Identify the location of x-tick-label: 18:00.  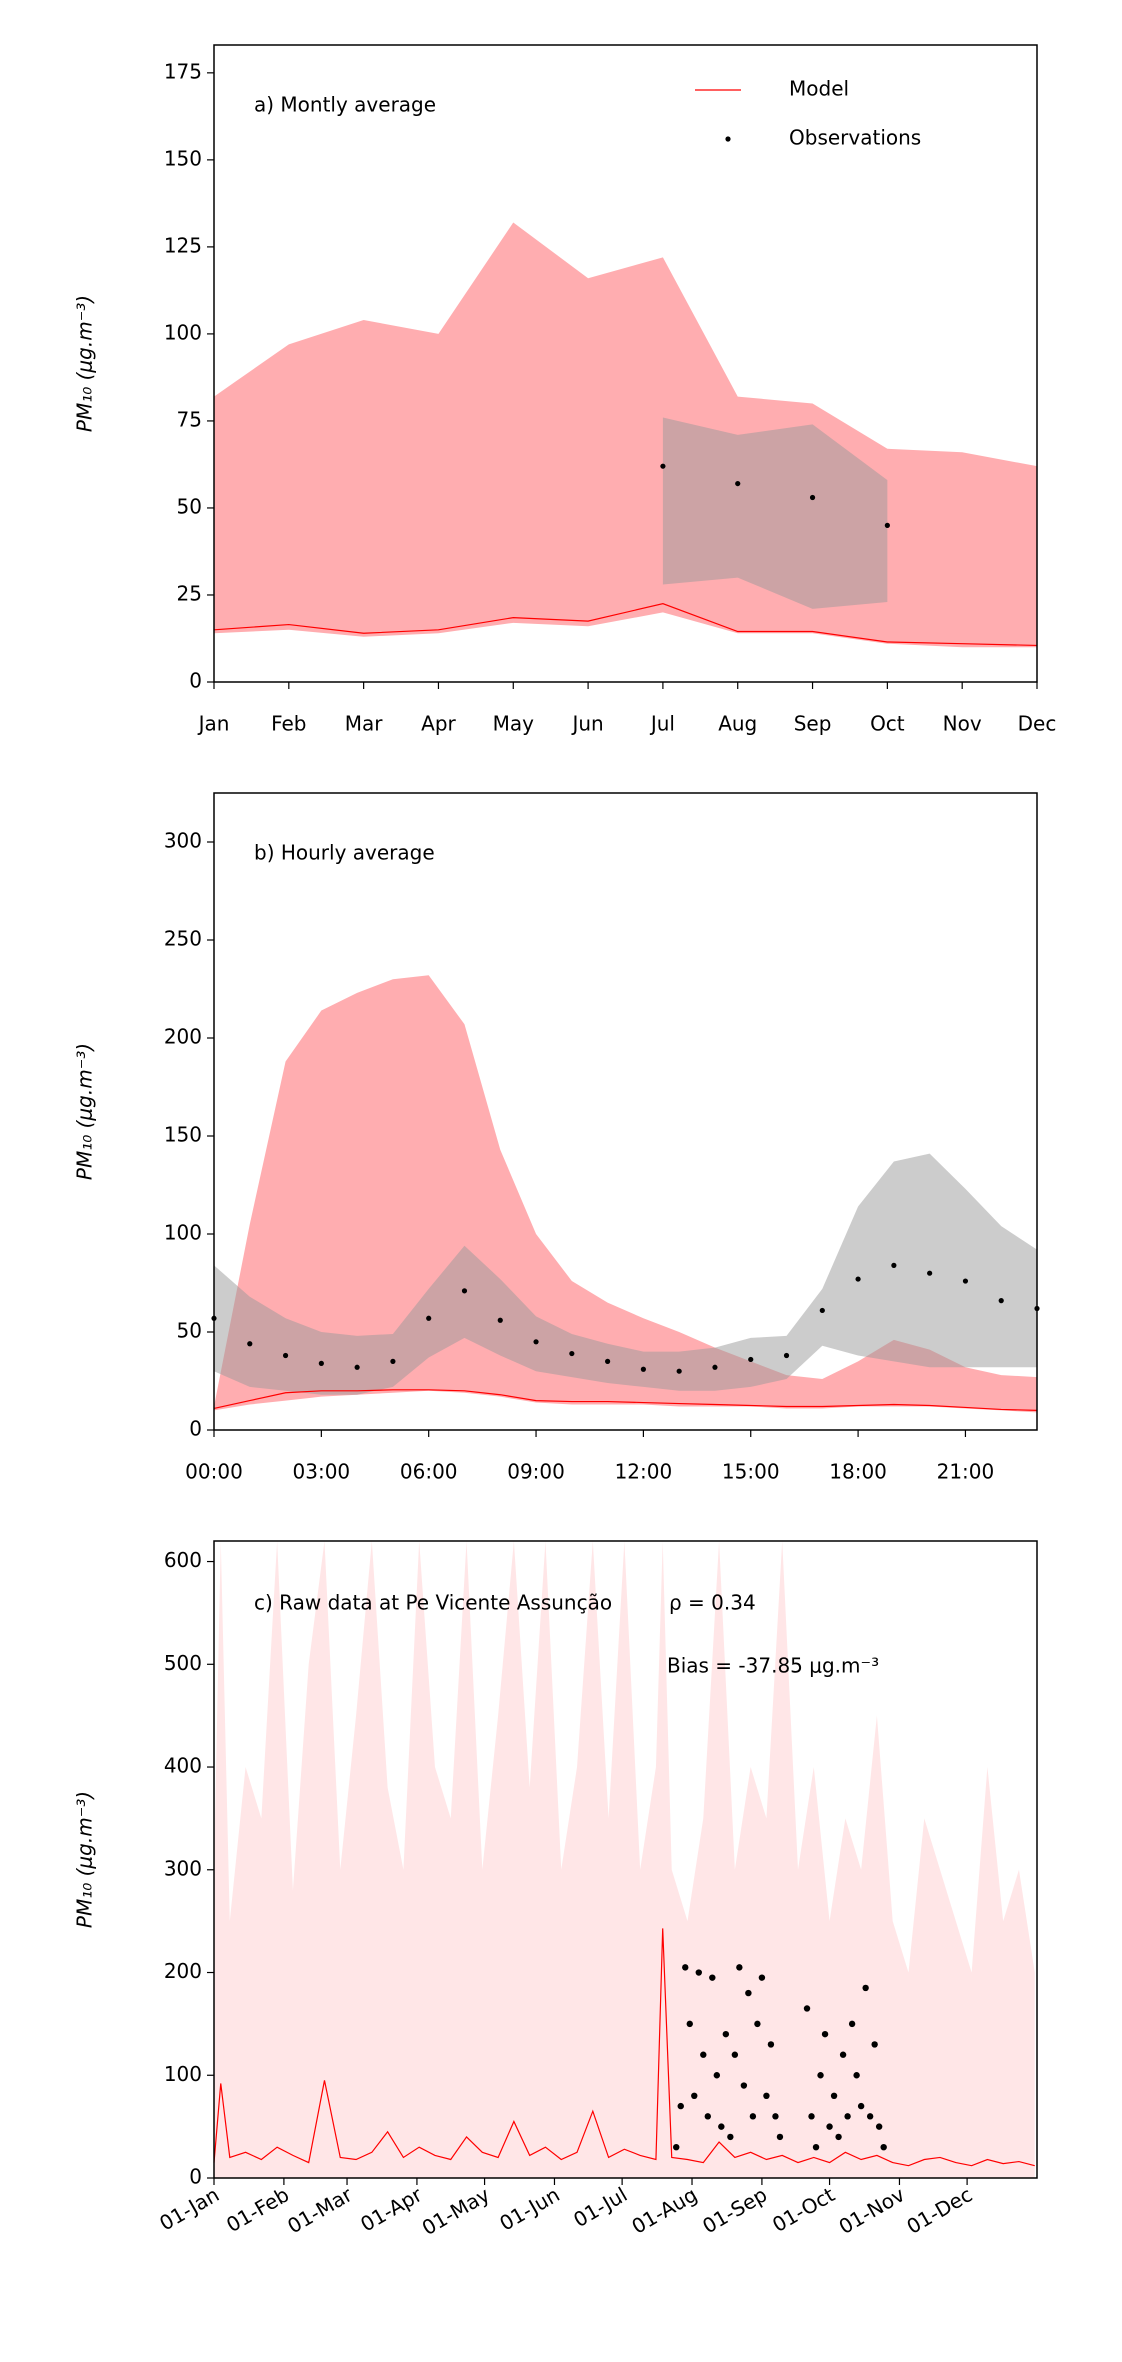
(858, 1472).